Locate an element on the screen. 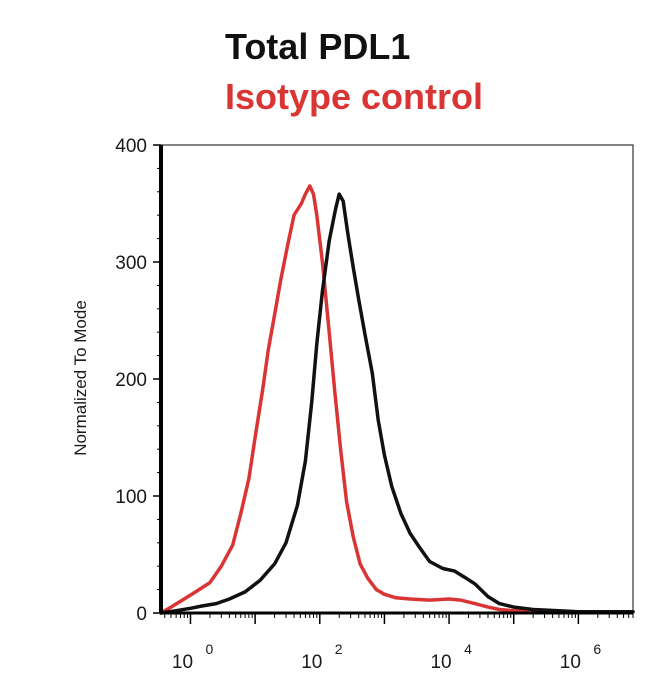 The image size is (650, 682). y-tick-label: 200 is located at coordinates (131, 380).